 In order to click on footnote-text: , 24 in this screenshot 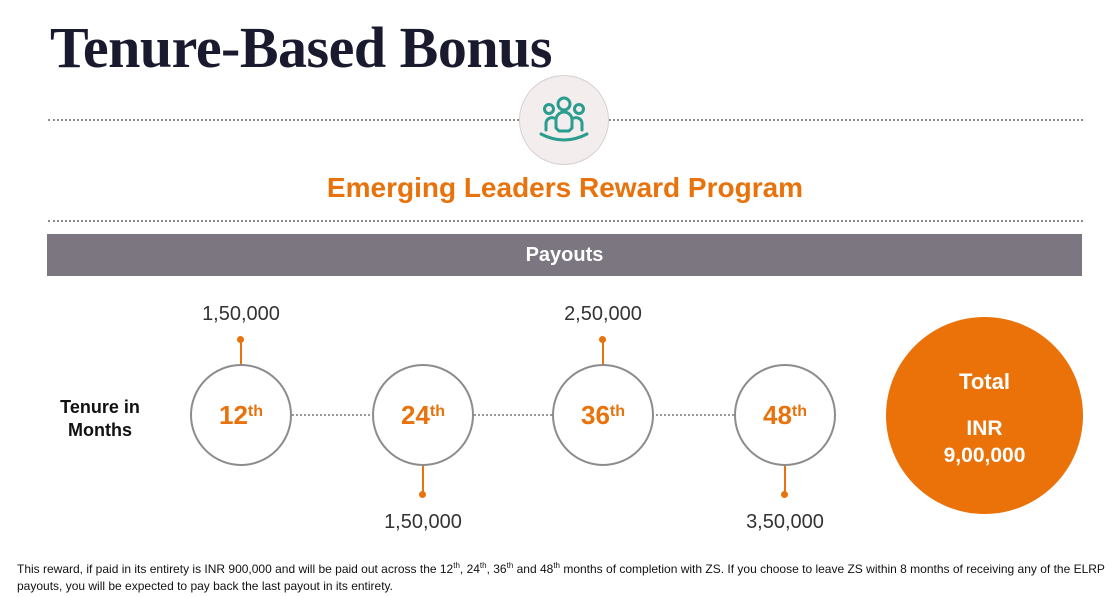, I will do `click(469, 569)`.